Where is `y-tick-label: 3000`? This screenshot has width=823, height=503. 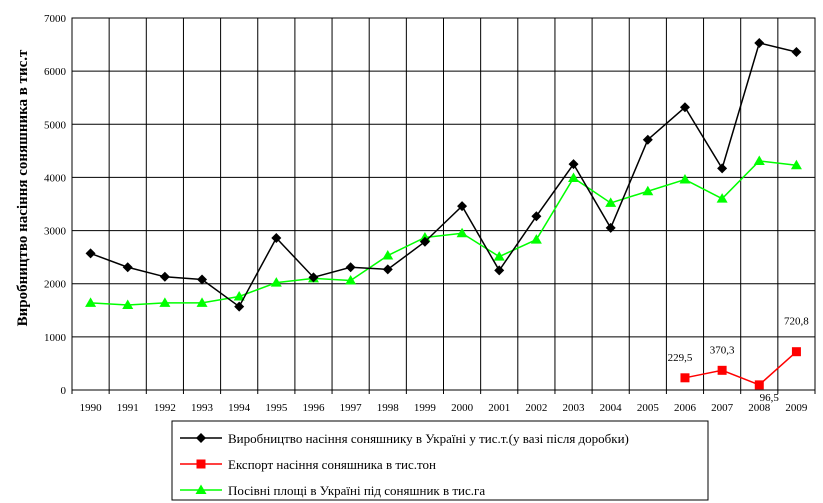
y-tick-label: 3000 is located at coordinates (55, 232).